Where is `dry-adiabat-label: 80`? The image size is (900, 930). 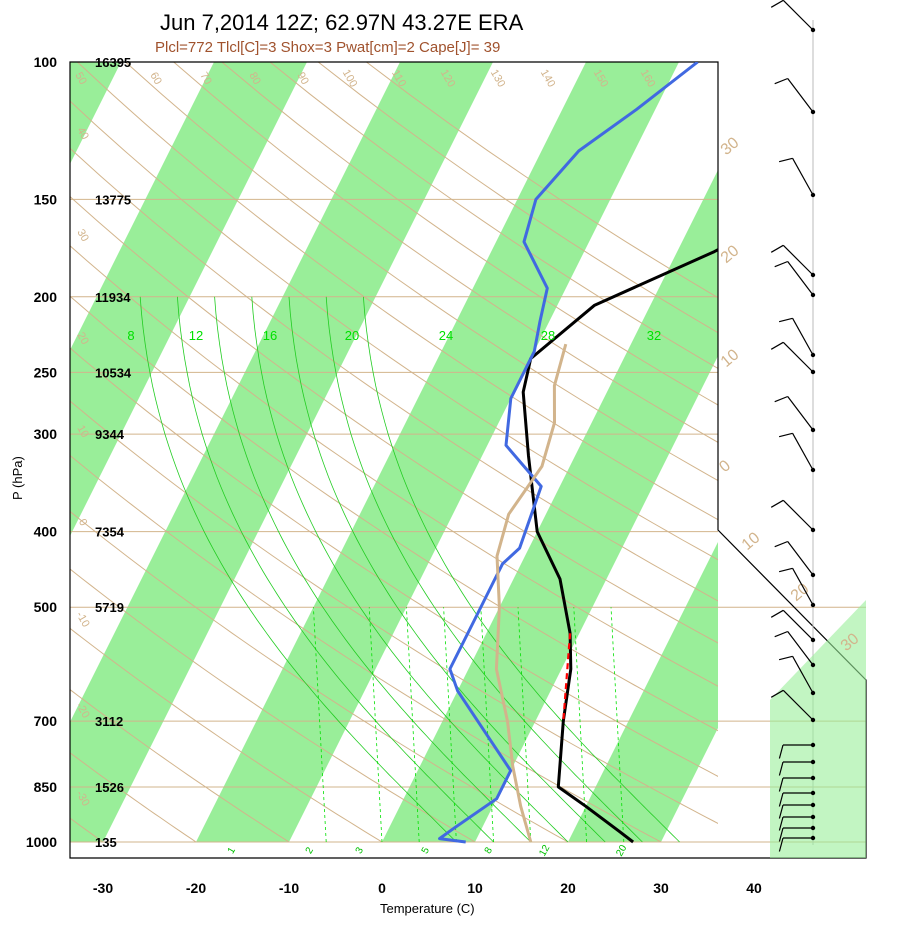 dry-adiabat-label: 80 is located at coordinates (254, 78).